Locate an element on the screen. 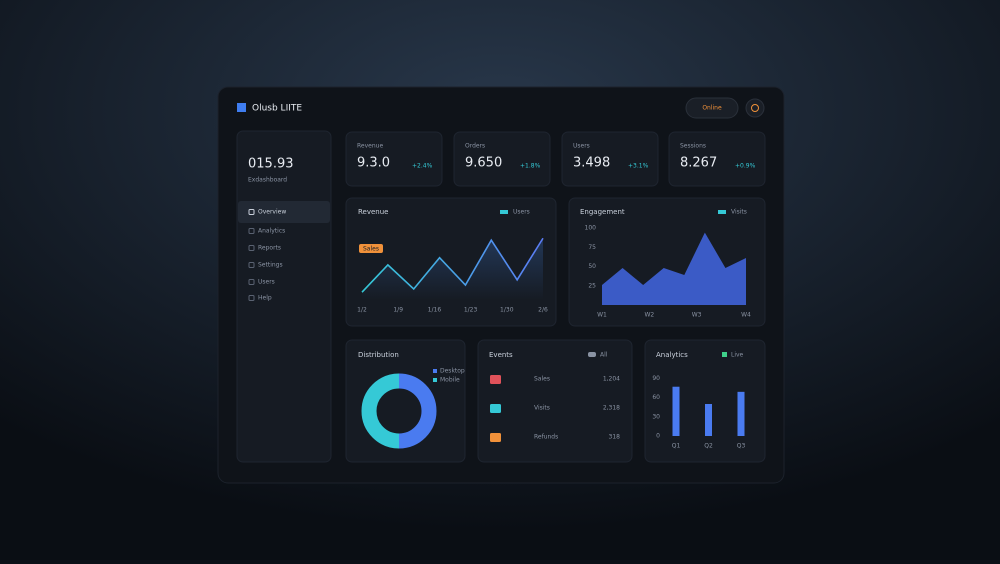 The height and width of the screenshot is (564, 1000). stat-change: +1.8% is located at coordinates (530, 166).